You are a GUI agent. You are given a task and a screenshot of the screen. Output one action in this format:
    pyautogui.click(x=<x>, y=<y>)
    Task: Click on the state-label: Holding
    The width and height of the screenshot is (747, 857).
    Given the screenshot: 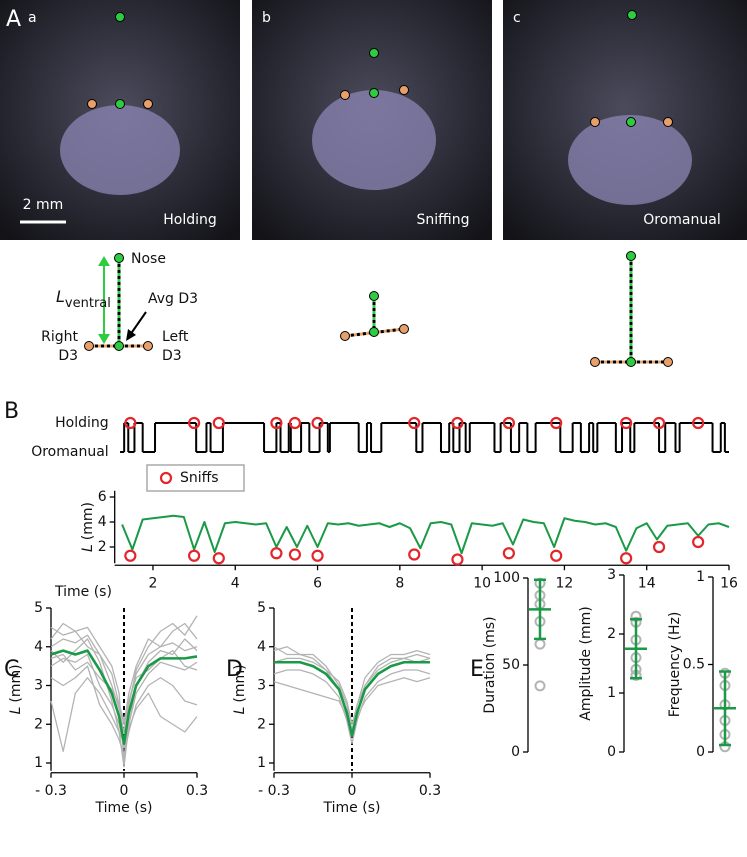 What is the action you would take?
    pyautogui.click(x=190, y=220)
    